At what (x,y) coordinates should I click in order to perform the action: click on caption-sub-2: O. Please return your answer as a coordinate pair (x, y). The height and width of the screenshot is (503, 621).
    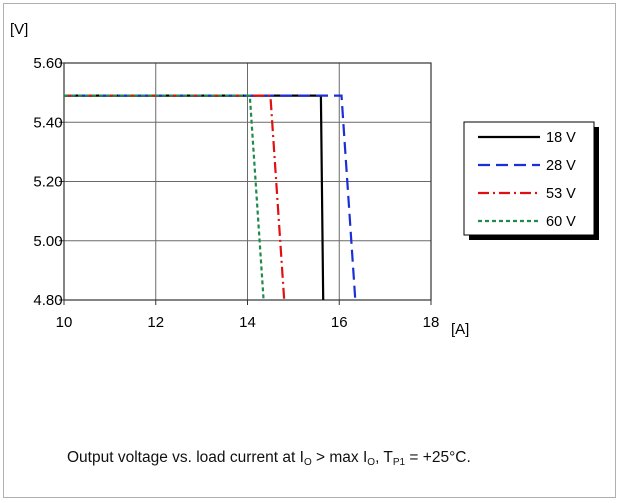
    Looking at the image, I should click on (371, 462).